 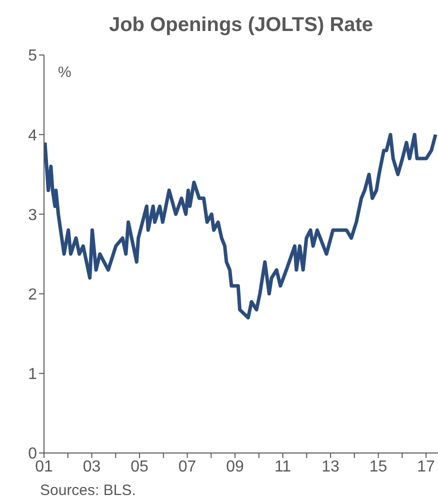 I want to click on y-tick-label: 3, so click(x=33, y=215).